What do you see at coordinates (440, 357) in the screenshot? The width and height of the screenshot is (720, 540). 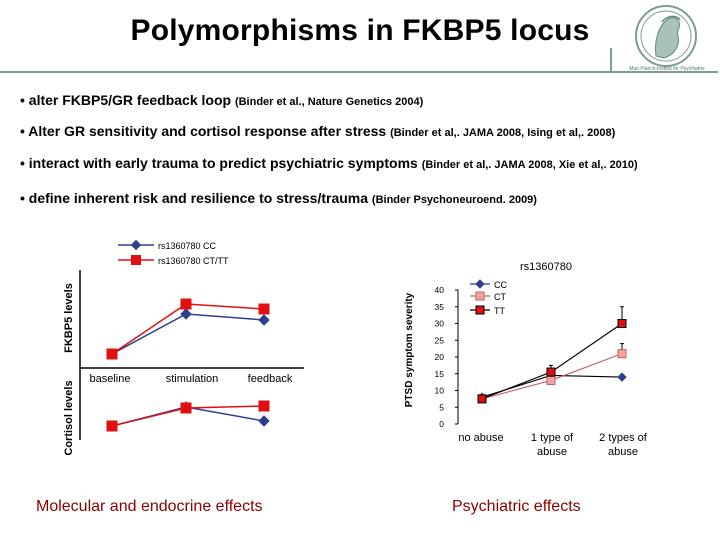 I see `y-tick-label: 20` at bounding box center [440, 357].